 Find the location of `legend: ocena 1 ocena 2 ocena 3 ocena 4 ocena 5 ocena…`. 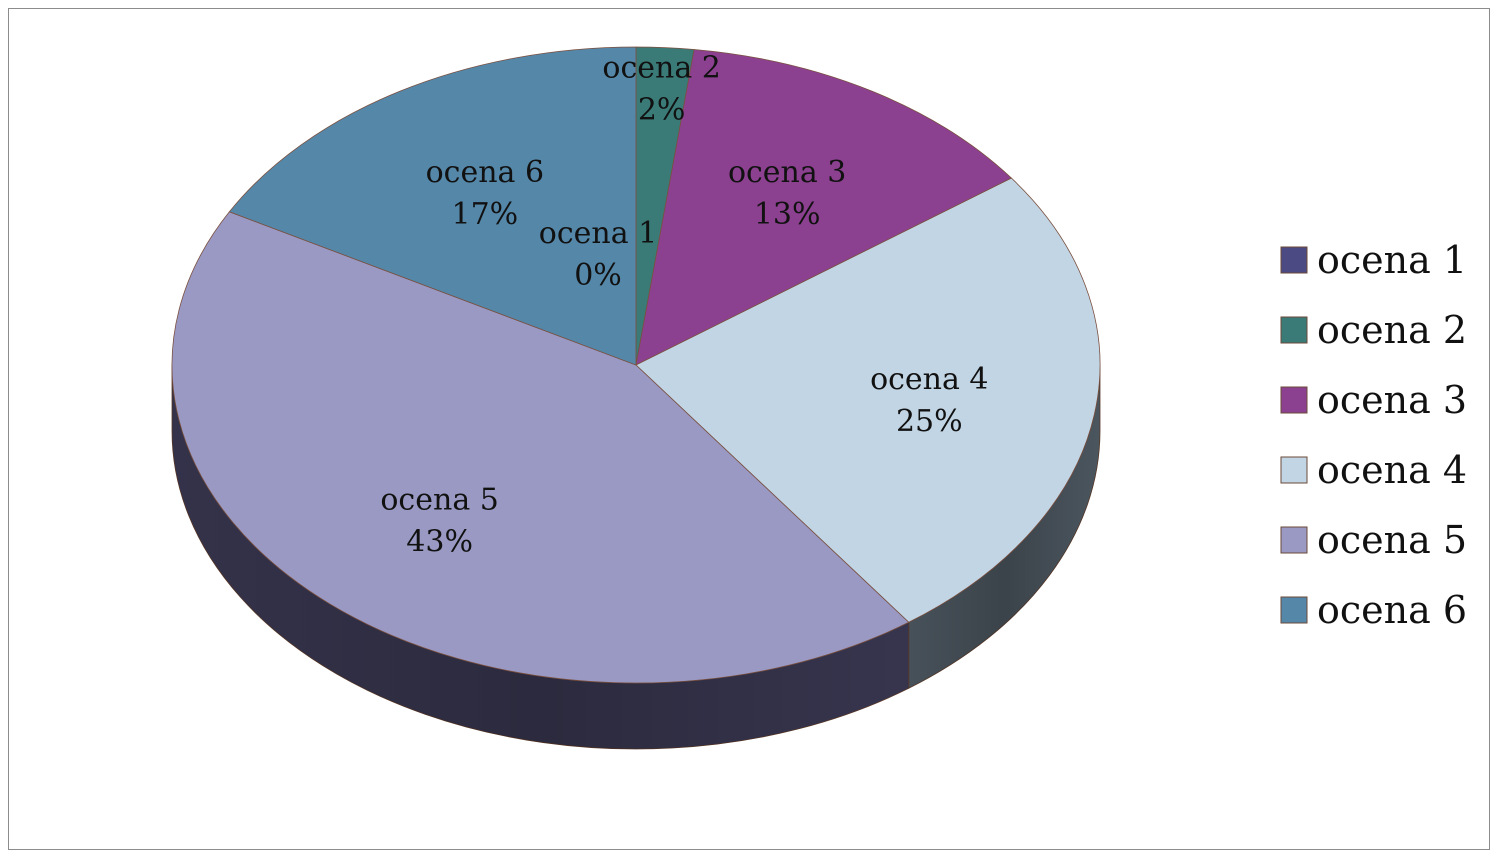

legend: ocena 1 ocena 2 ocena 3 ocena 4 ocena 5 ocena… is located at coordinates (1373, 435).